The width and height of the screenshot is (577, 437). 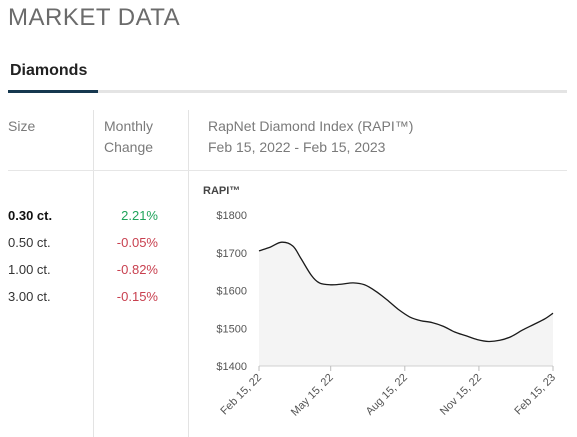 I want to click on size-label: 0.30 ct., so click(x=30, y=215).